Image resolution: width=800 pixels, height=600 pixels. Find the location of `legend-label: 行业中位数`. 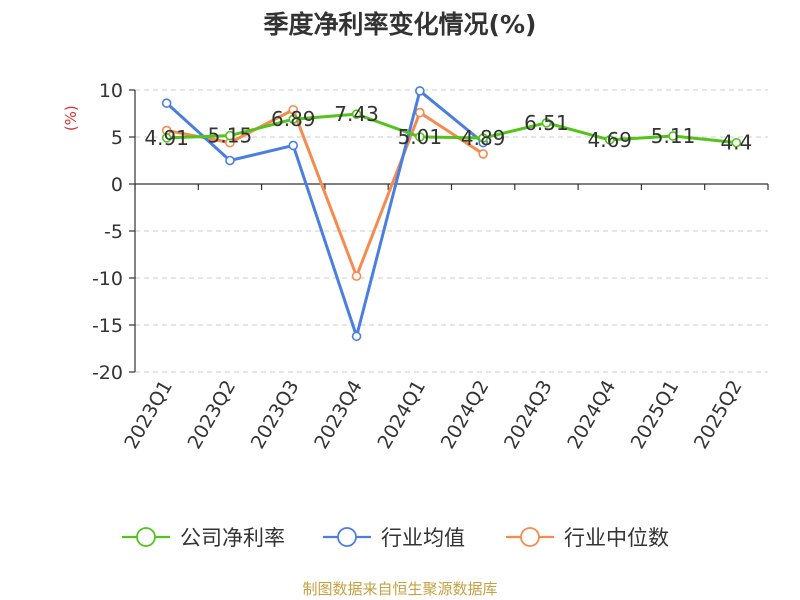

legend-label: 行业中位数 is located at coordinates (616, 538).